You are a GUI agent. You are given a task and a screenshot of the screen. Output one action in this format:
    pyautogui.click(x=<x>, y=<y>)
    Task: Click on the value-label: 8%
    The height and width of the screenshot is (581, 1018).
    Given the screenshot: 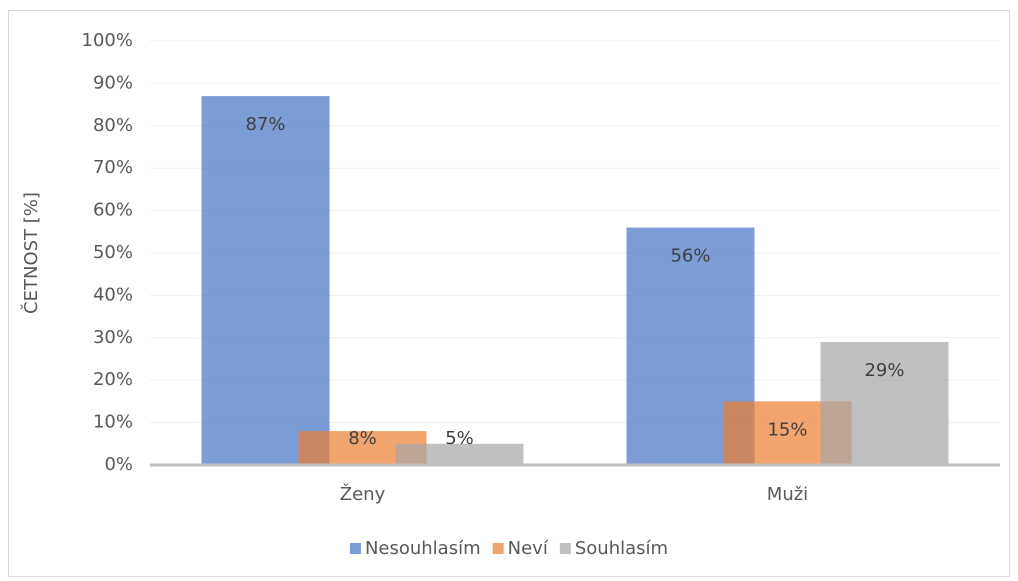 What is the action you would take?
    pyautogui.click(x=362, y=438)
    